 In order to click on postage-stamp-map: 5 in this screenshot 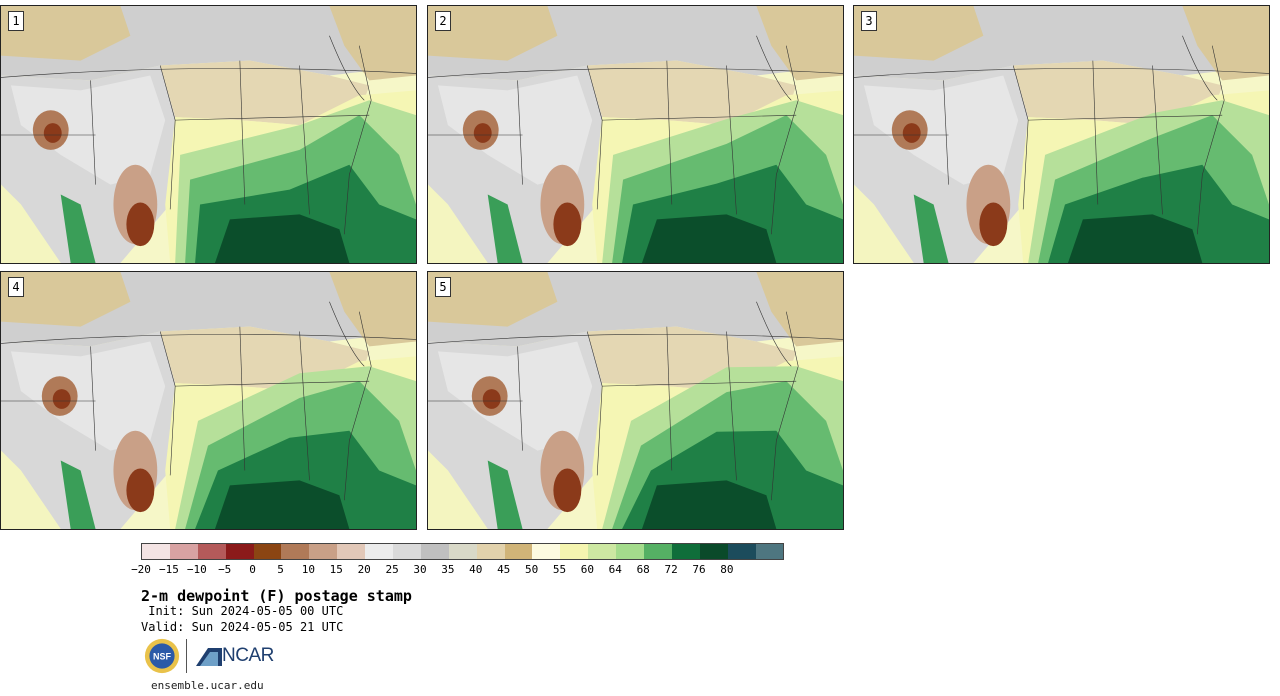, I will do `click(635, 400)`.